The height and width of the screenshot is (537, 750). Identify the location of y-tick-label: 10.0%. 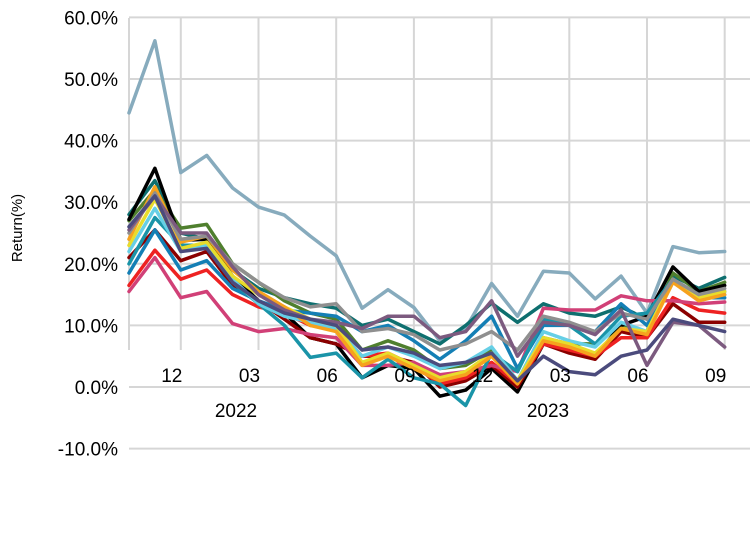
(91, 326).